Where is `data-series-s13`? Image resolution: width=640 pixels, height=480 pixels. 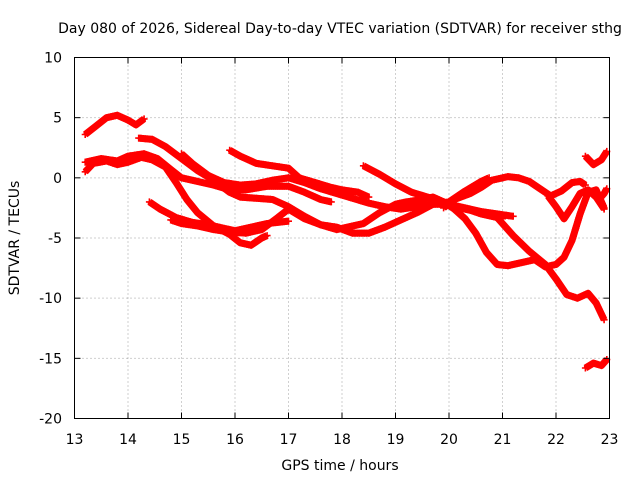
data-series-s13 is located at coordinates (596, 158).